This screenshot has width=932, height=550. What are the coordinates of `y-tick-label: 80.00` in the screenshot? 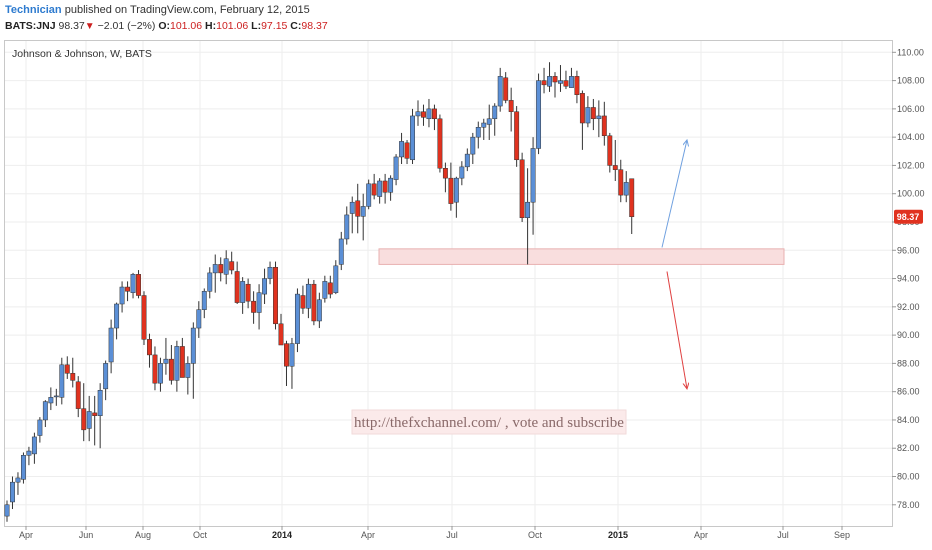 It's located at (908, 477).